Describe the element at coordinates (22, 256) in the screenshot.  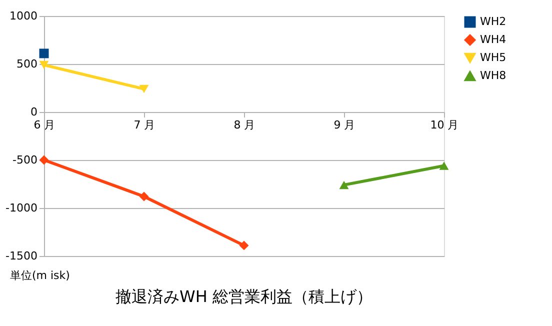
I see `y-tick-label: -1500` at that location.